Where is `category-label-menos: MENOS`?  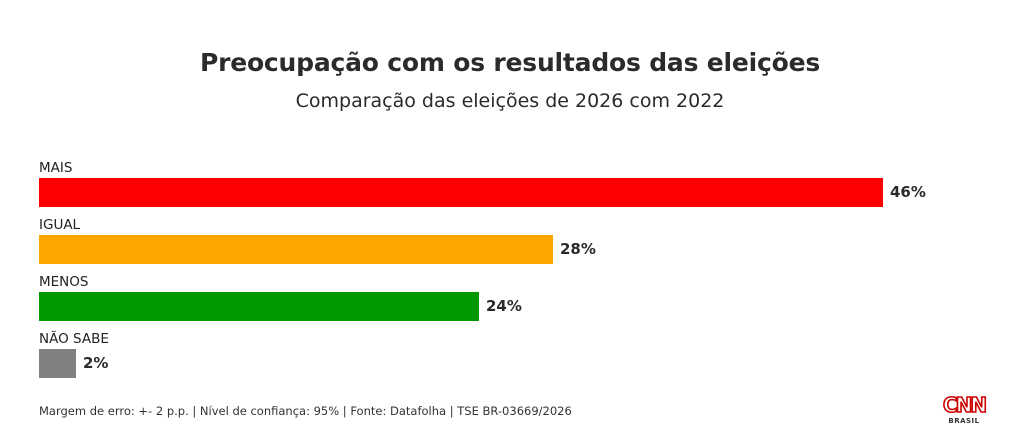 category-label-menos: MENOS is located at coordinates (64, 282).